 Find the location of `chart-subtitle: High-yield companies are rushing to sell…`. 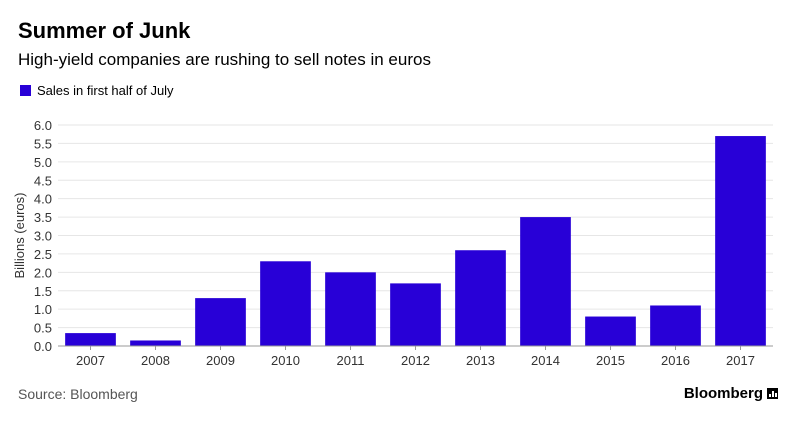

chart-subtitle: High-yield companies are rushing to sell… is located at coordinates (224, 59).